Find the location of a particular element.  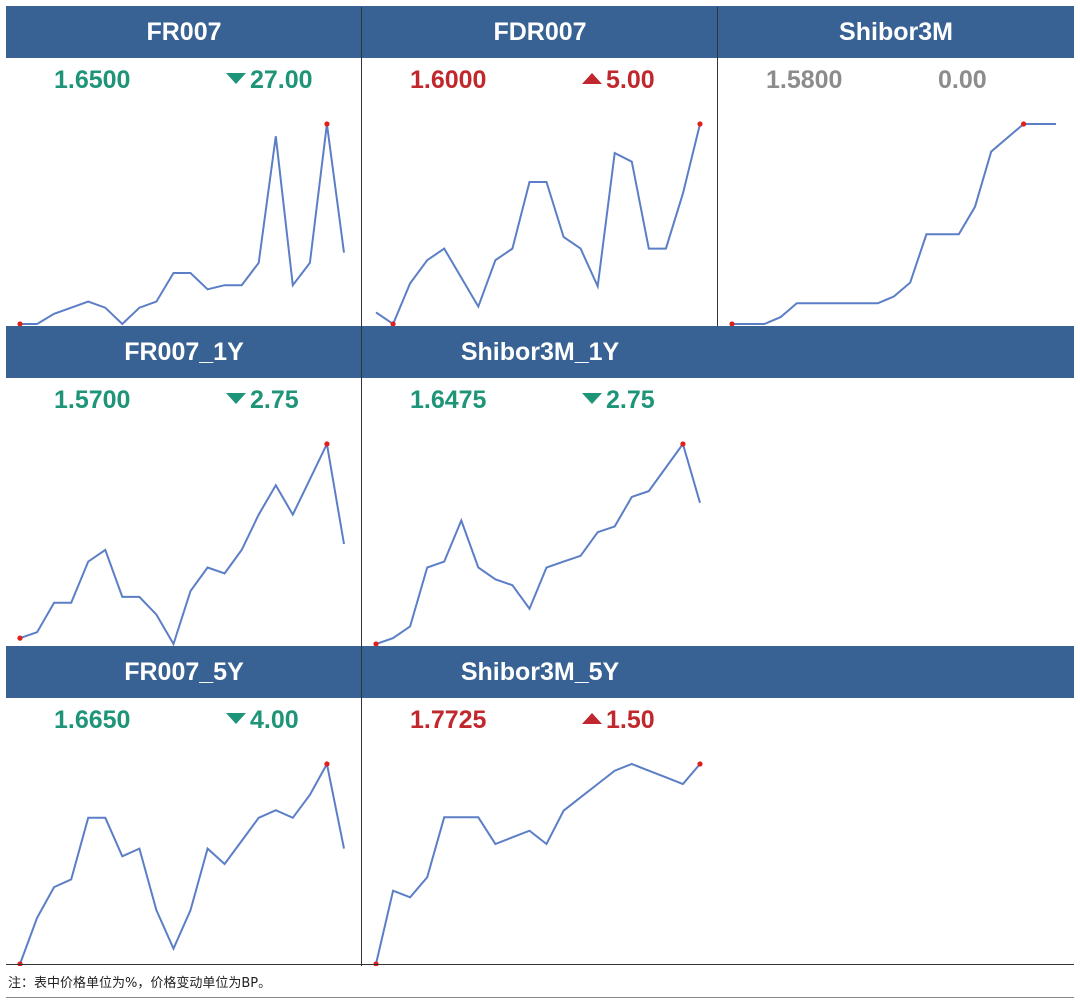

panel-title: Shibor3M is located at coordinates (896, 32).